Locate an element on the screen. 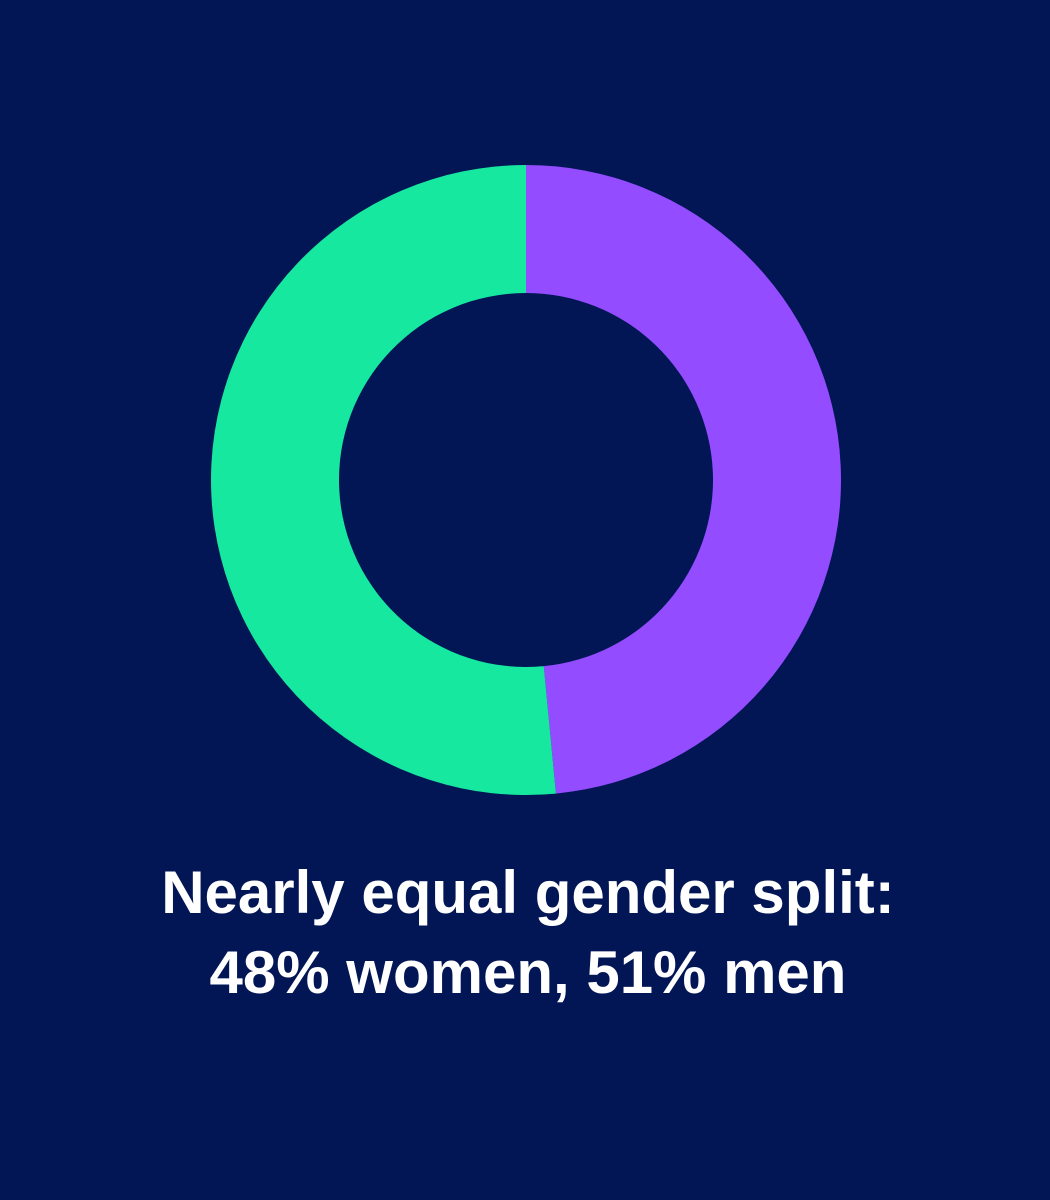 This screenshot has height=1200, width=1050. chart-title-line: 48% women, 51% men is located at coordinates (528, 972).